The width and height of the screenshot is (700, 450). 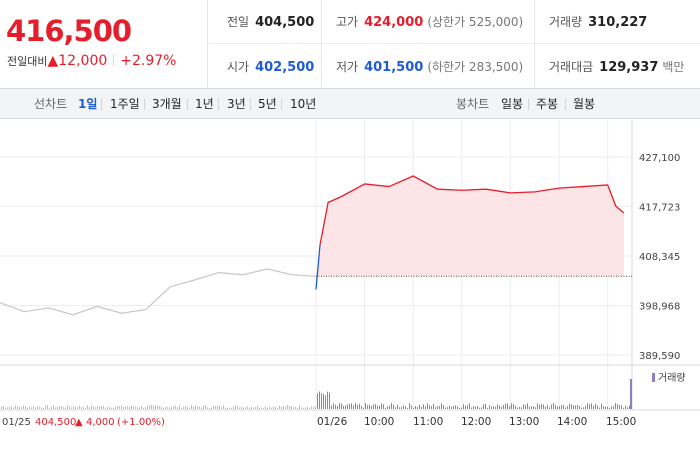 What do you see at coordinates (148, 61) in the screenshot?
I see `change-percent: +2.97%` at bounding box center [148, 61].